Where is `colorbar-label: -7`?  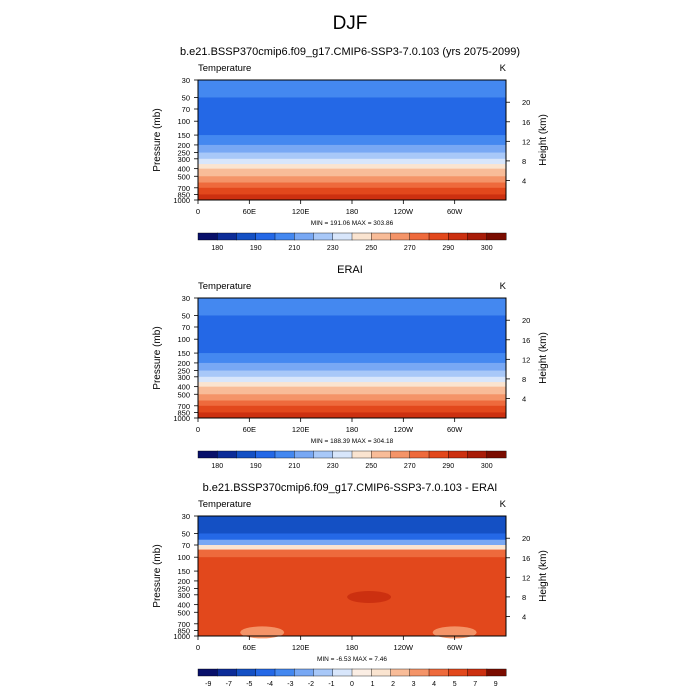
colorbar-label: -7 is located at coordinates (229, 684).